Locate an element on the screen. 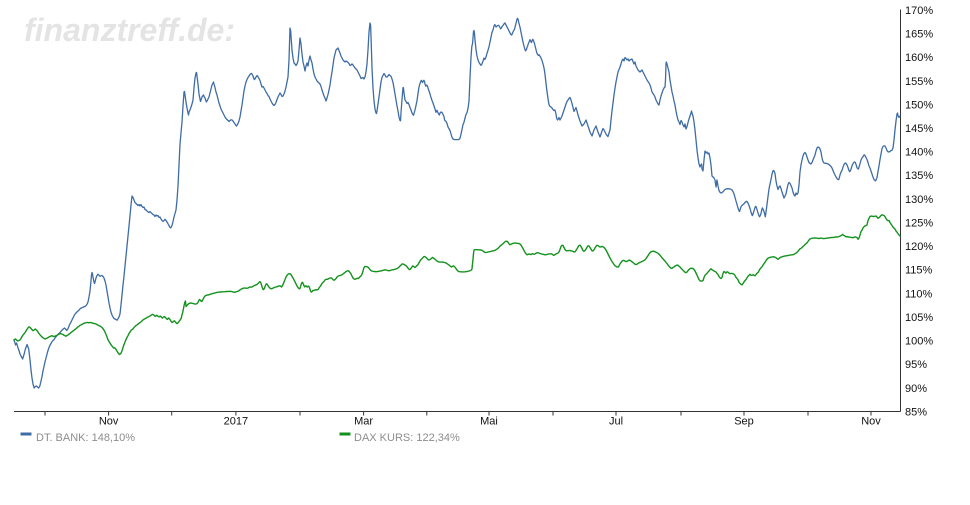 The image size is (970, 505). svg-text: 95% is located at coordinates (916, 365).